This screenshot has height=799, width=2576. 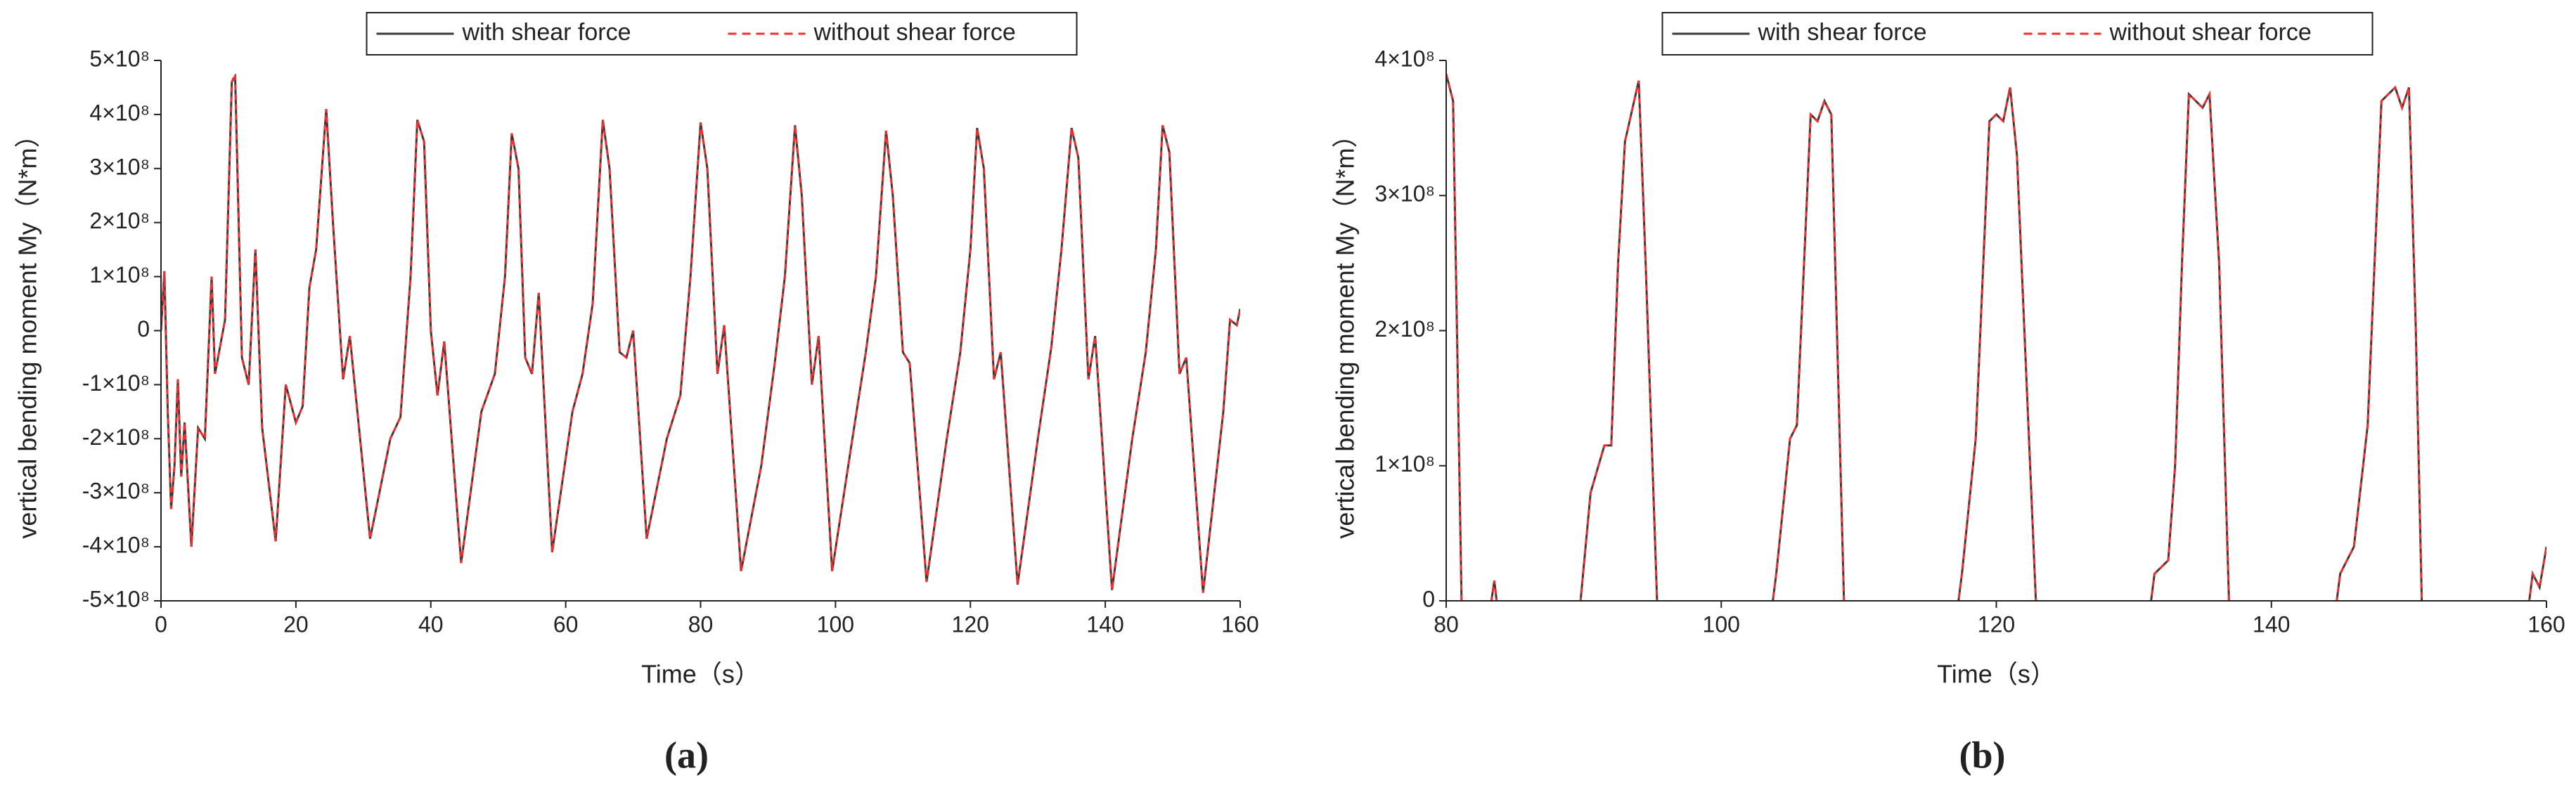 What do you see at coordinates (116, 598) in the screenshot?
I see `y-tick-label: -5×10⁸` at bounding box center [116, 598].